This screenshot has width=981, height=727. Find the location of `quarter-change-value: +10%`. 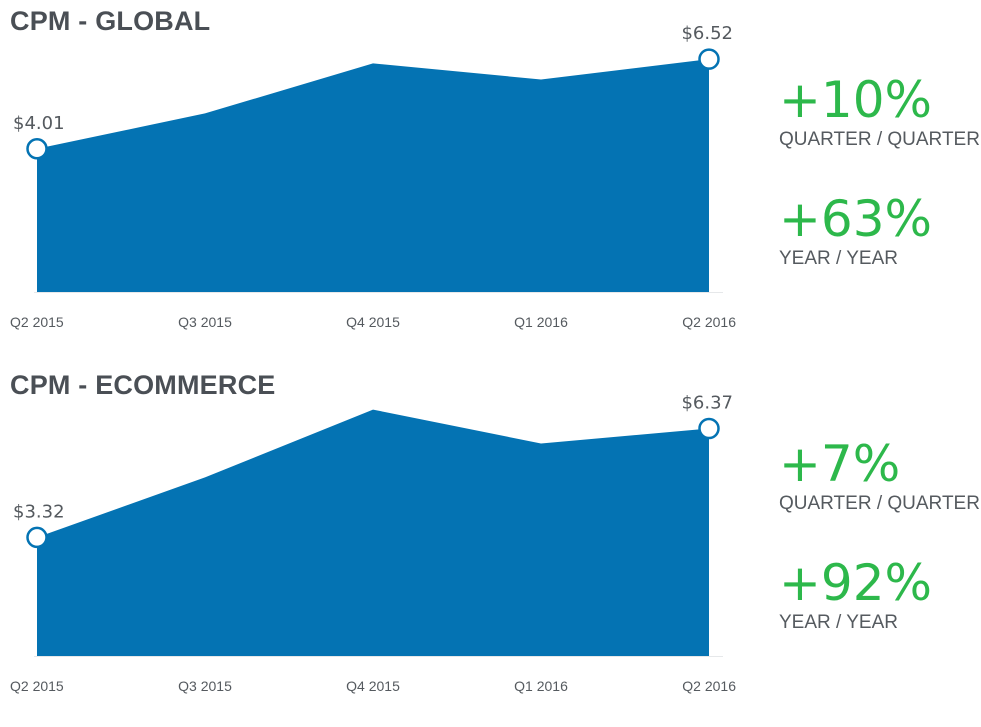

quarter-change-value: +10% is located at coordinates (856, 100).